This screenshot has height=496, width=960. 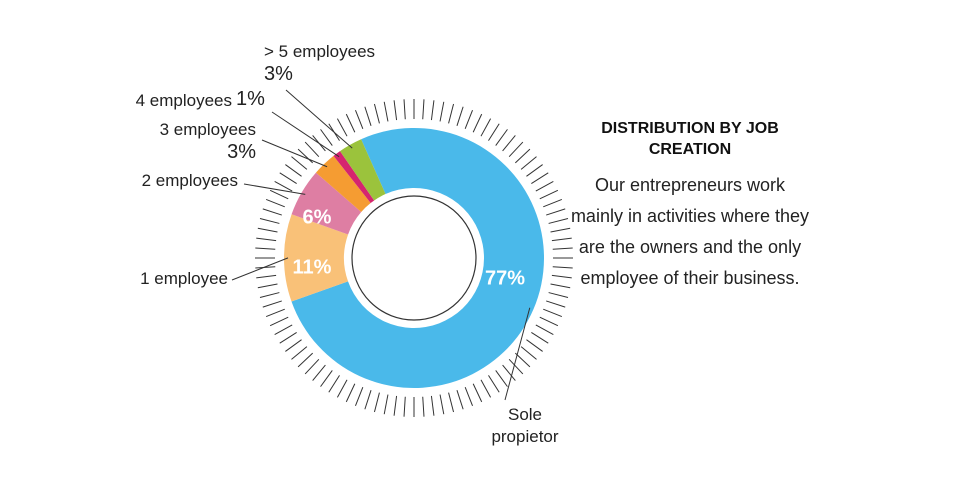 What do you see at coordinates (320, 51) in the screenshot?
I see `category-label: > 5 employees` at bounding box center [320, 51].